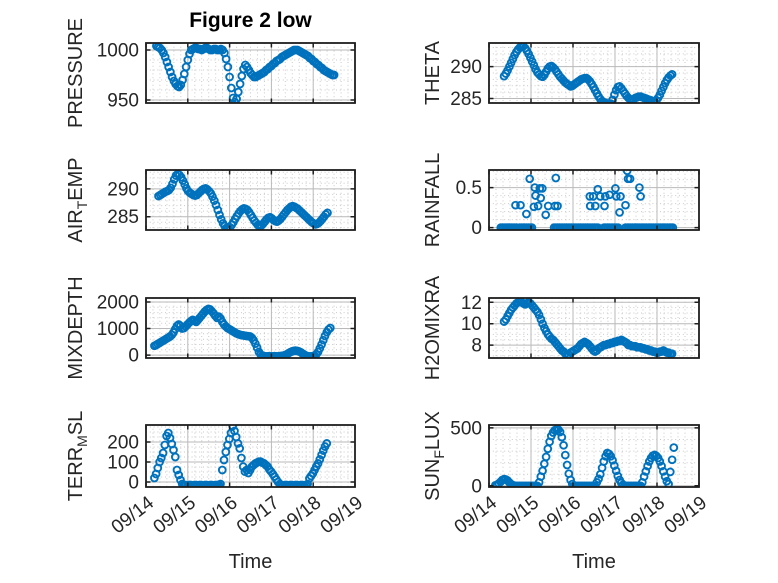  Describe the element at coordinates (594, 562) in the screenshot. I see `xlabel-time-right: Time` at that location.